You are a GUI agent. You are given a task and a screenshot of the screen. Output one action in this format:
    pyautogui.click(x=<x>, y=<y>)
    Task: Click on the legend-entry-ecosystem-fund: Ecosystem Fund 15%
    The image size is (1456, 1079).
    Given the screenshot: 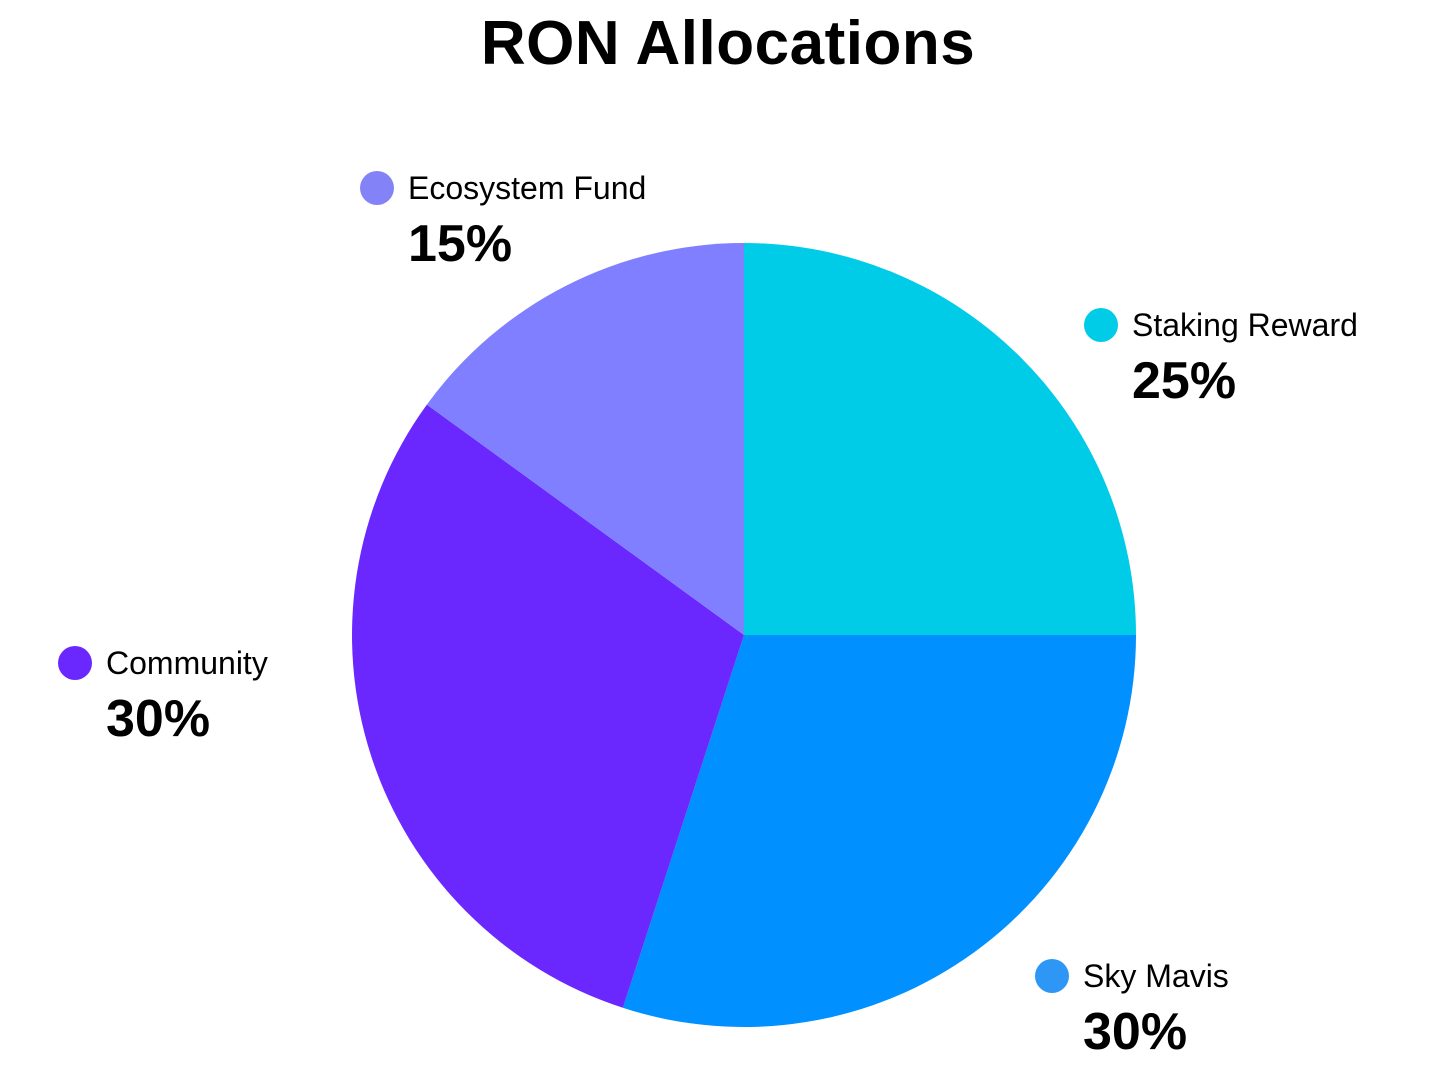 What is the action you would take?
    pyautogui.click(x=503, y=221)
    